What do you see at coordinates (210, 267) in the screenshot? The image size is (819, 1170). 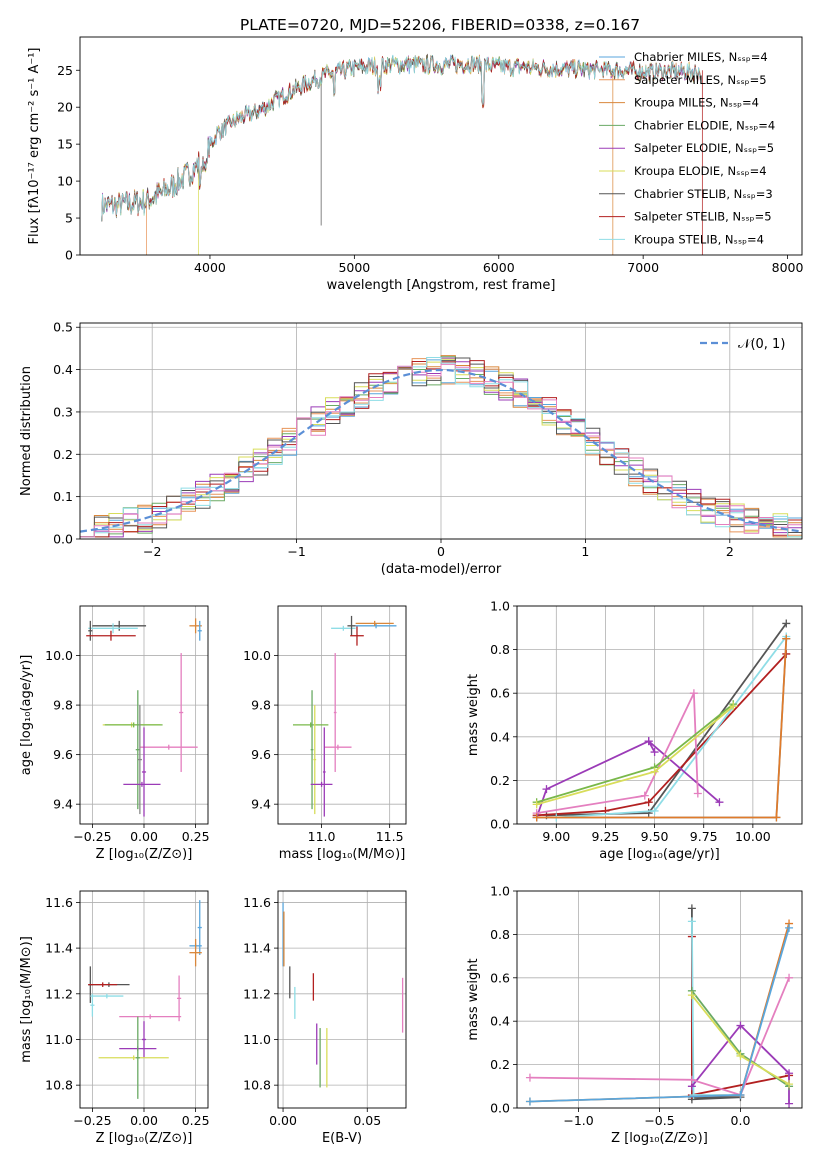 I see `x-tick-label: 4000` at bounding box center [210, 267].